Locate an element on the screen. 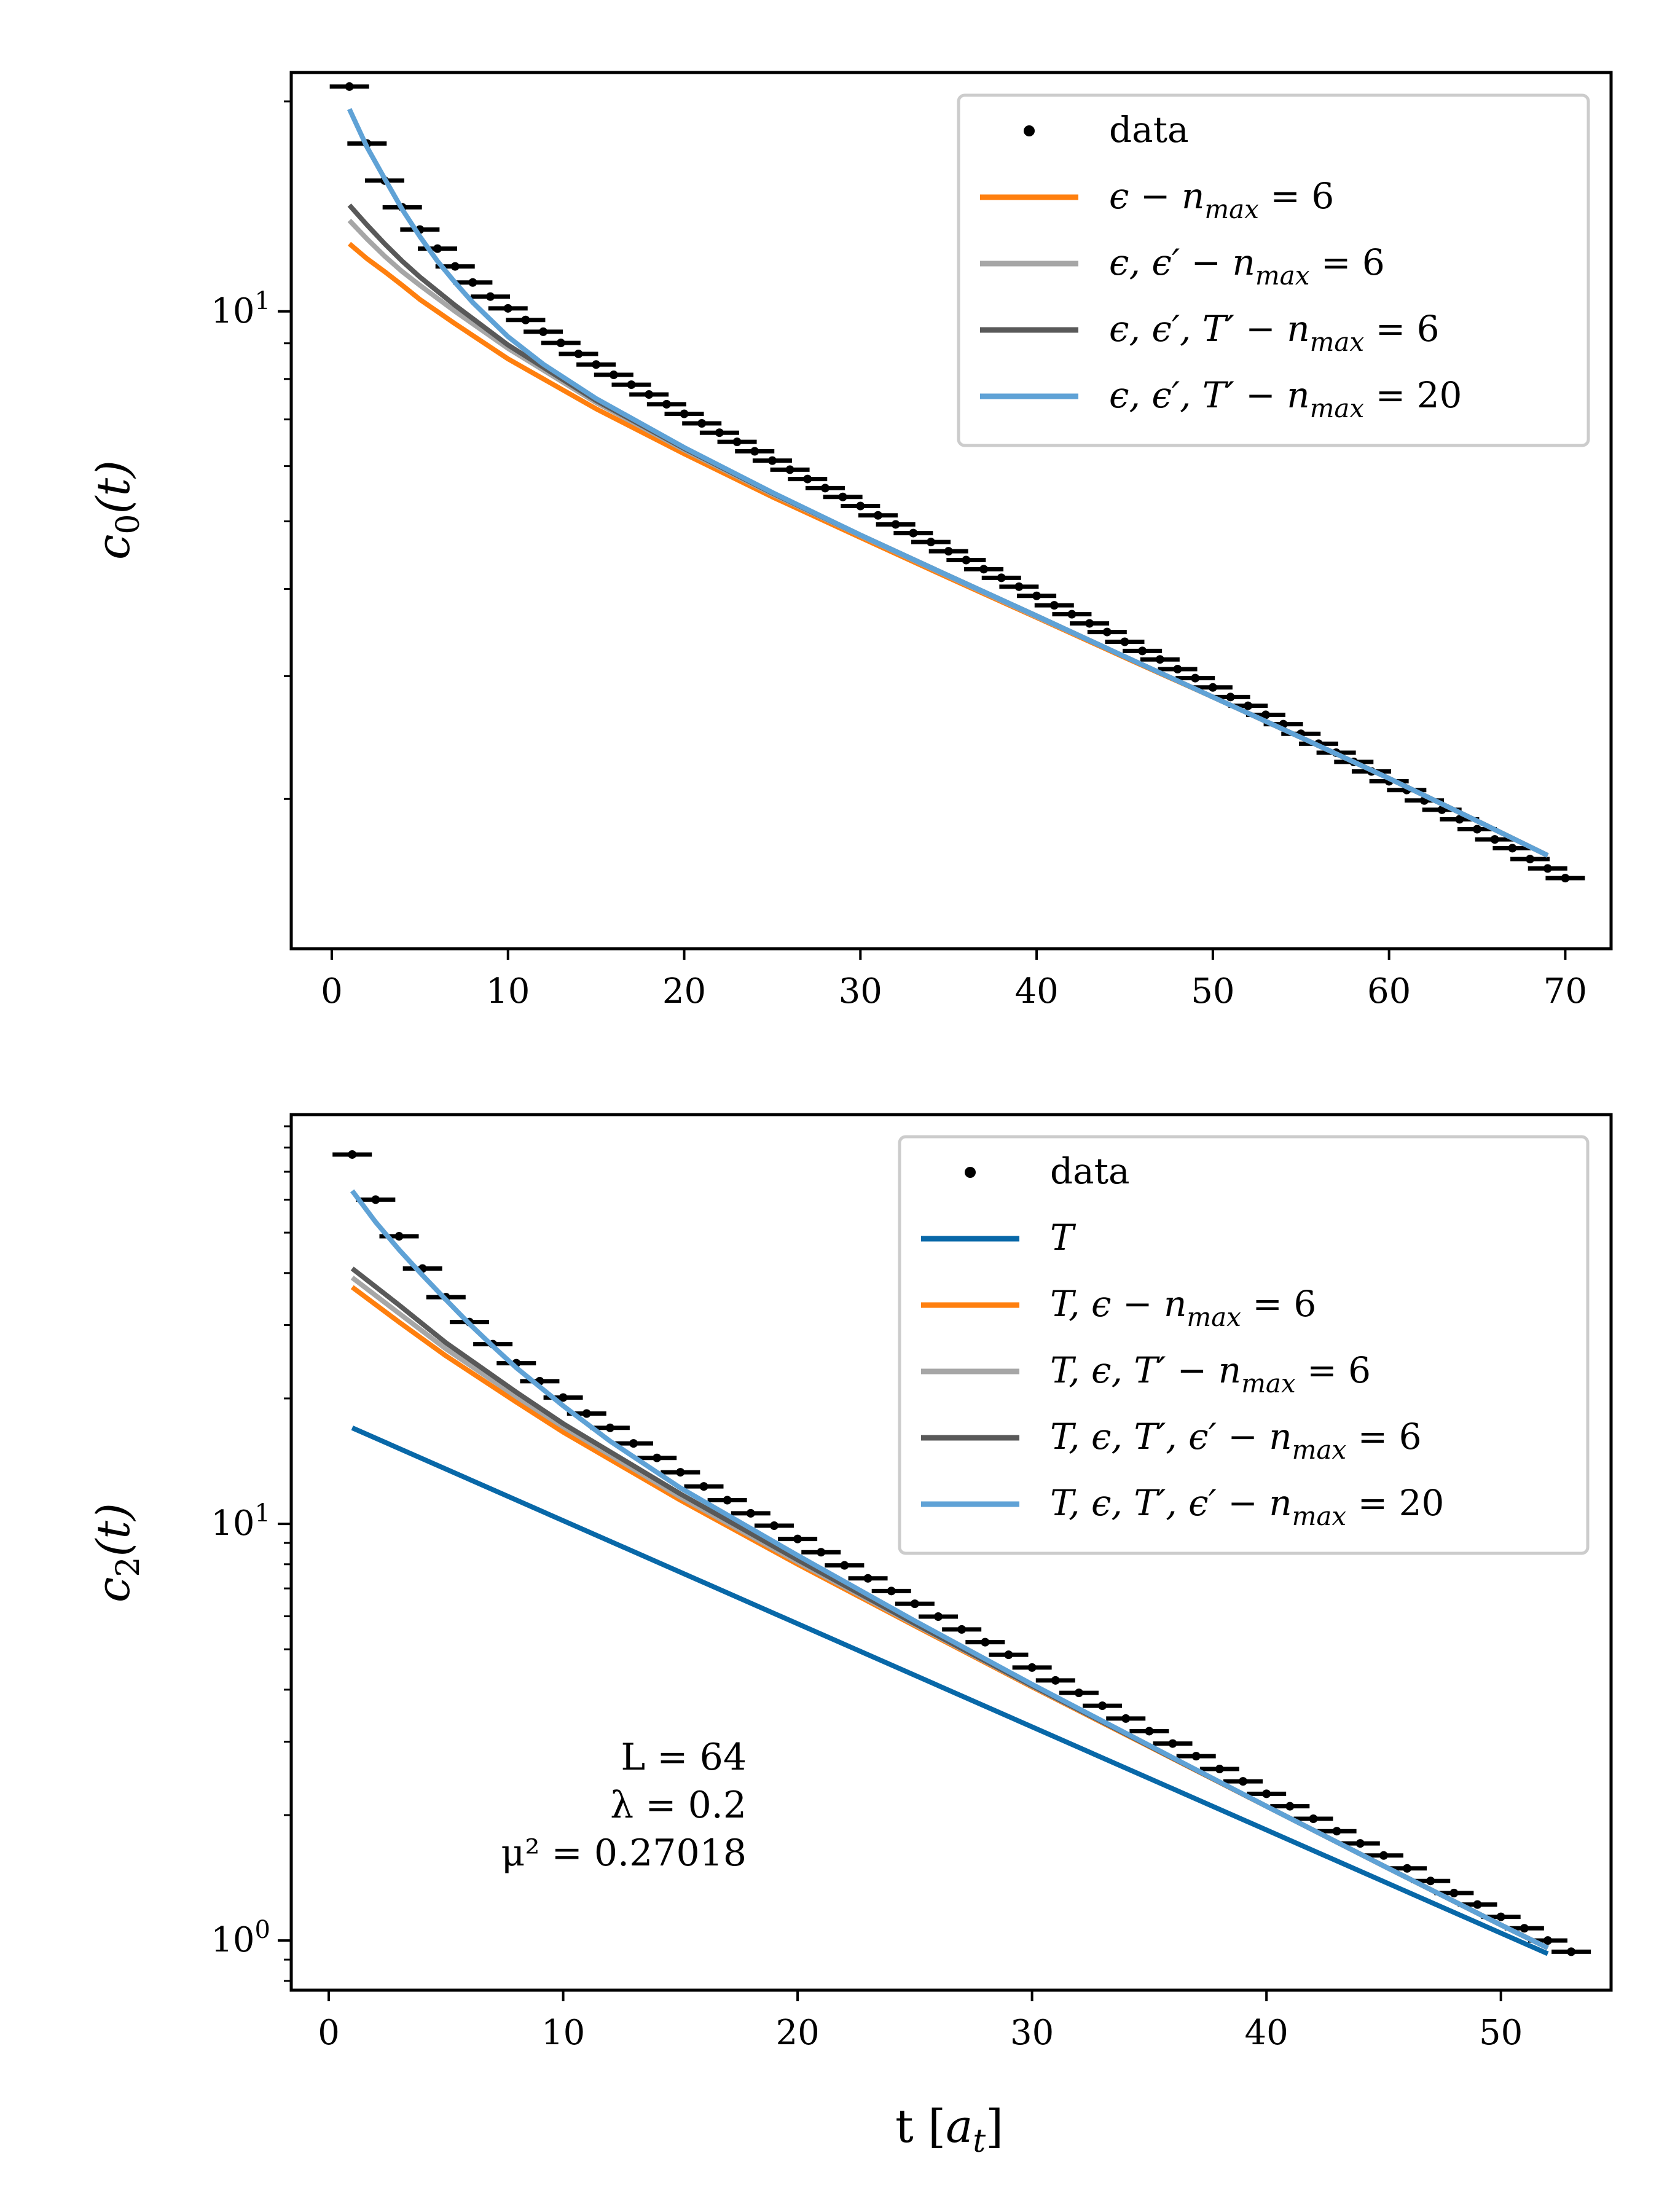 Image resolution: width=1659 pixels, height=2212 pixels. x-tick-label: 70 is located at coordinates (1565, 991).